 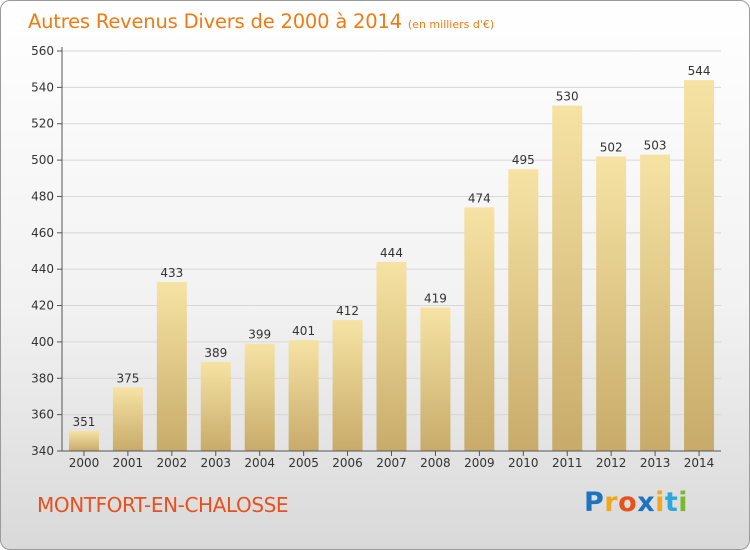 I want to click on data-label: 495, so click(x=523, y=160).